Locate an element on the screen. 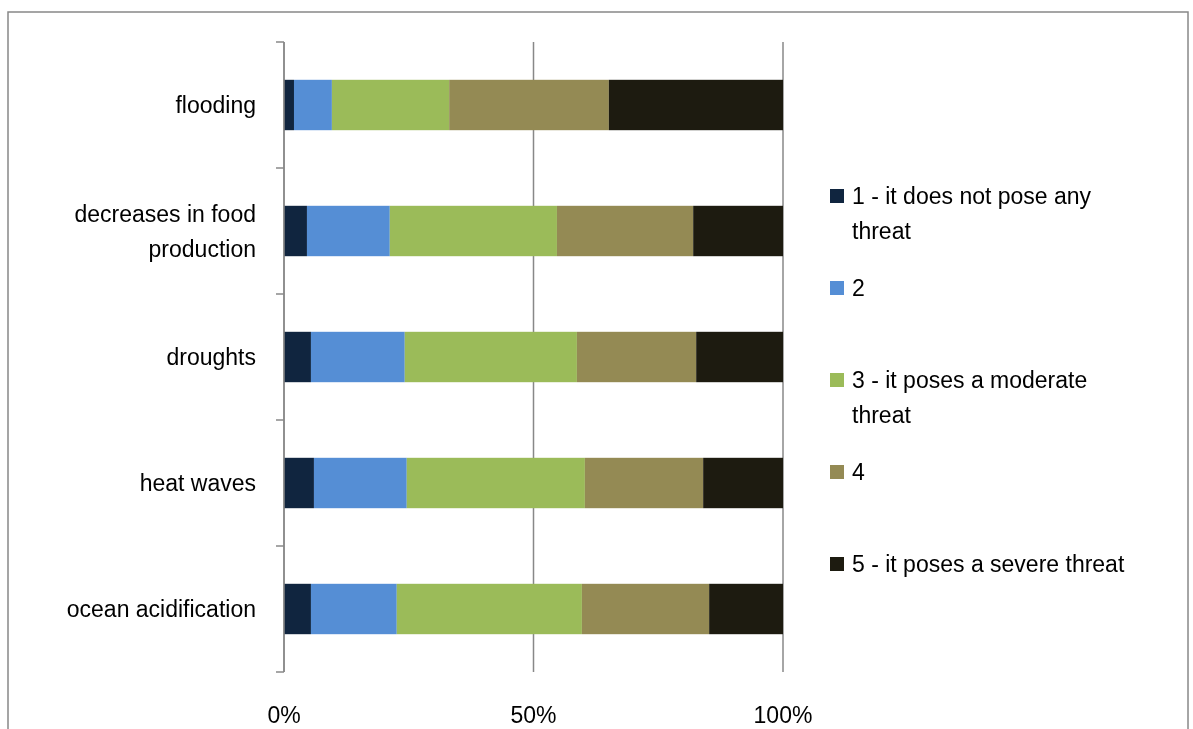 This screenshot has height=729, width=1193. y-tick-label: ocean acidification is located at coordinates (161, 609).